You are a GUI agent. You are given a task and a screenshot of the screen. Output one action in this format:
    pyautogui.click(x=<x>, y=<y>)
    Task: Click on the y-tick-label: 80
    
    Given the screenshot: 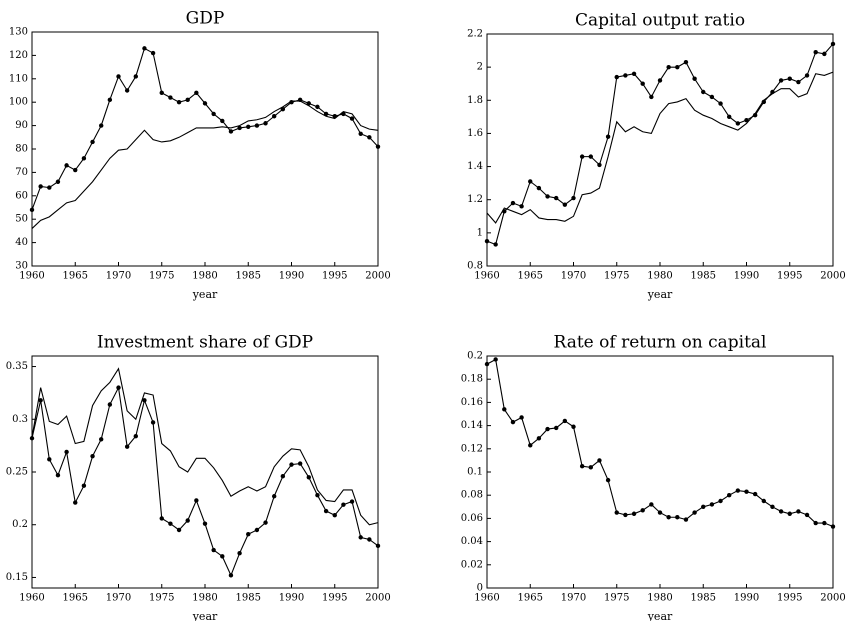 What is the action you would take?
    pyautogui.click(x=21, y=149)
    